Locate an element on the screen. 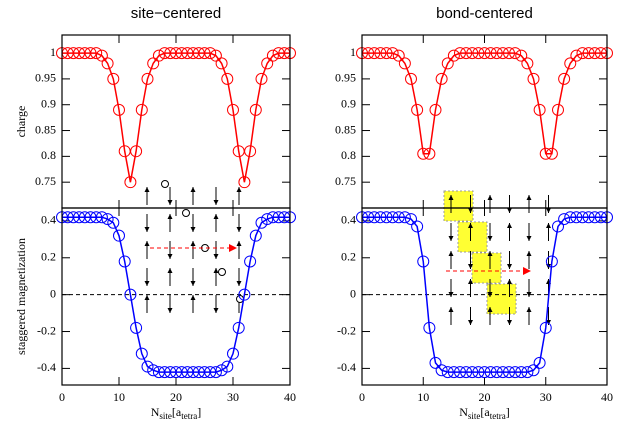  y-tick-label: 0.75 is located at coordinates (45, 181).